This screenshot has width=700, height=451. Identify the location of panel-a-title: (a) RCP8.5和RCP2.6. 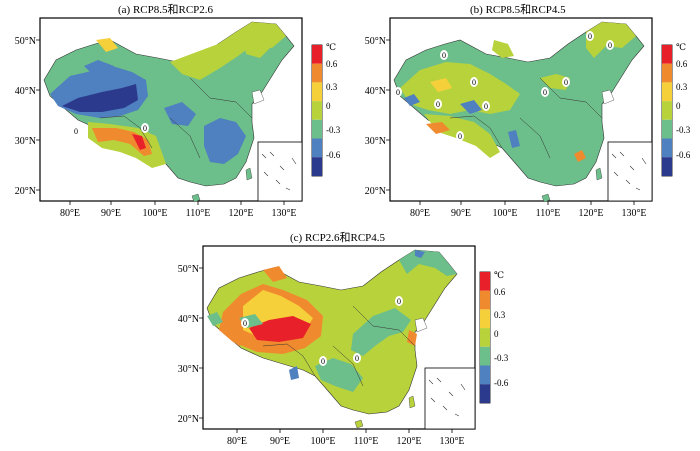
(166, 10).